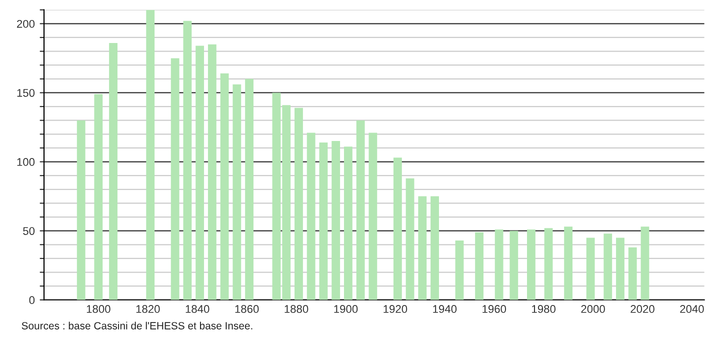  What do you see at coordinates (29, 231) in the screenshot?
I see `y-tick-label: 50` at bounding box center [29, 231].